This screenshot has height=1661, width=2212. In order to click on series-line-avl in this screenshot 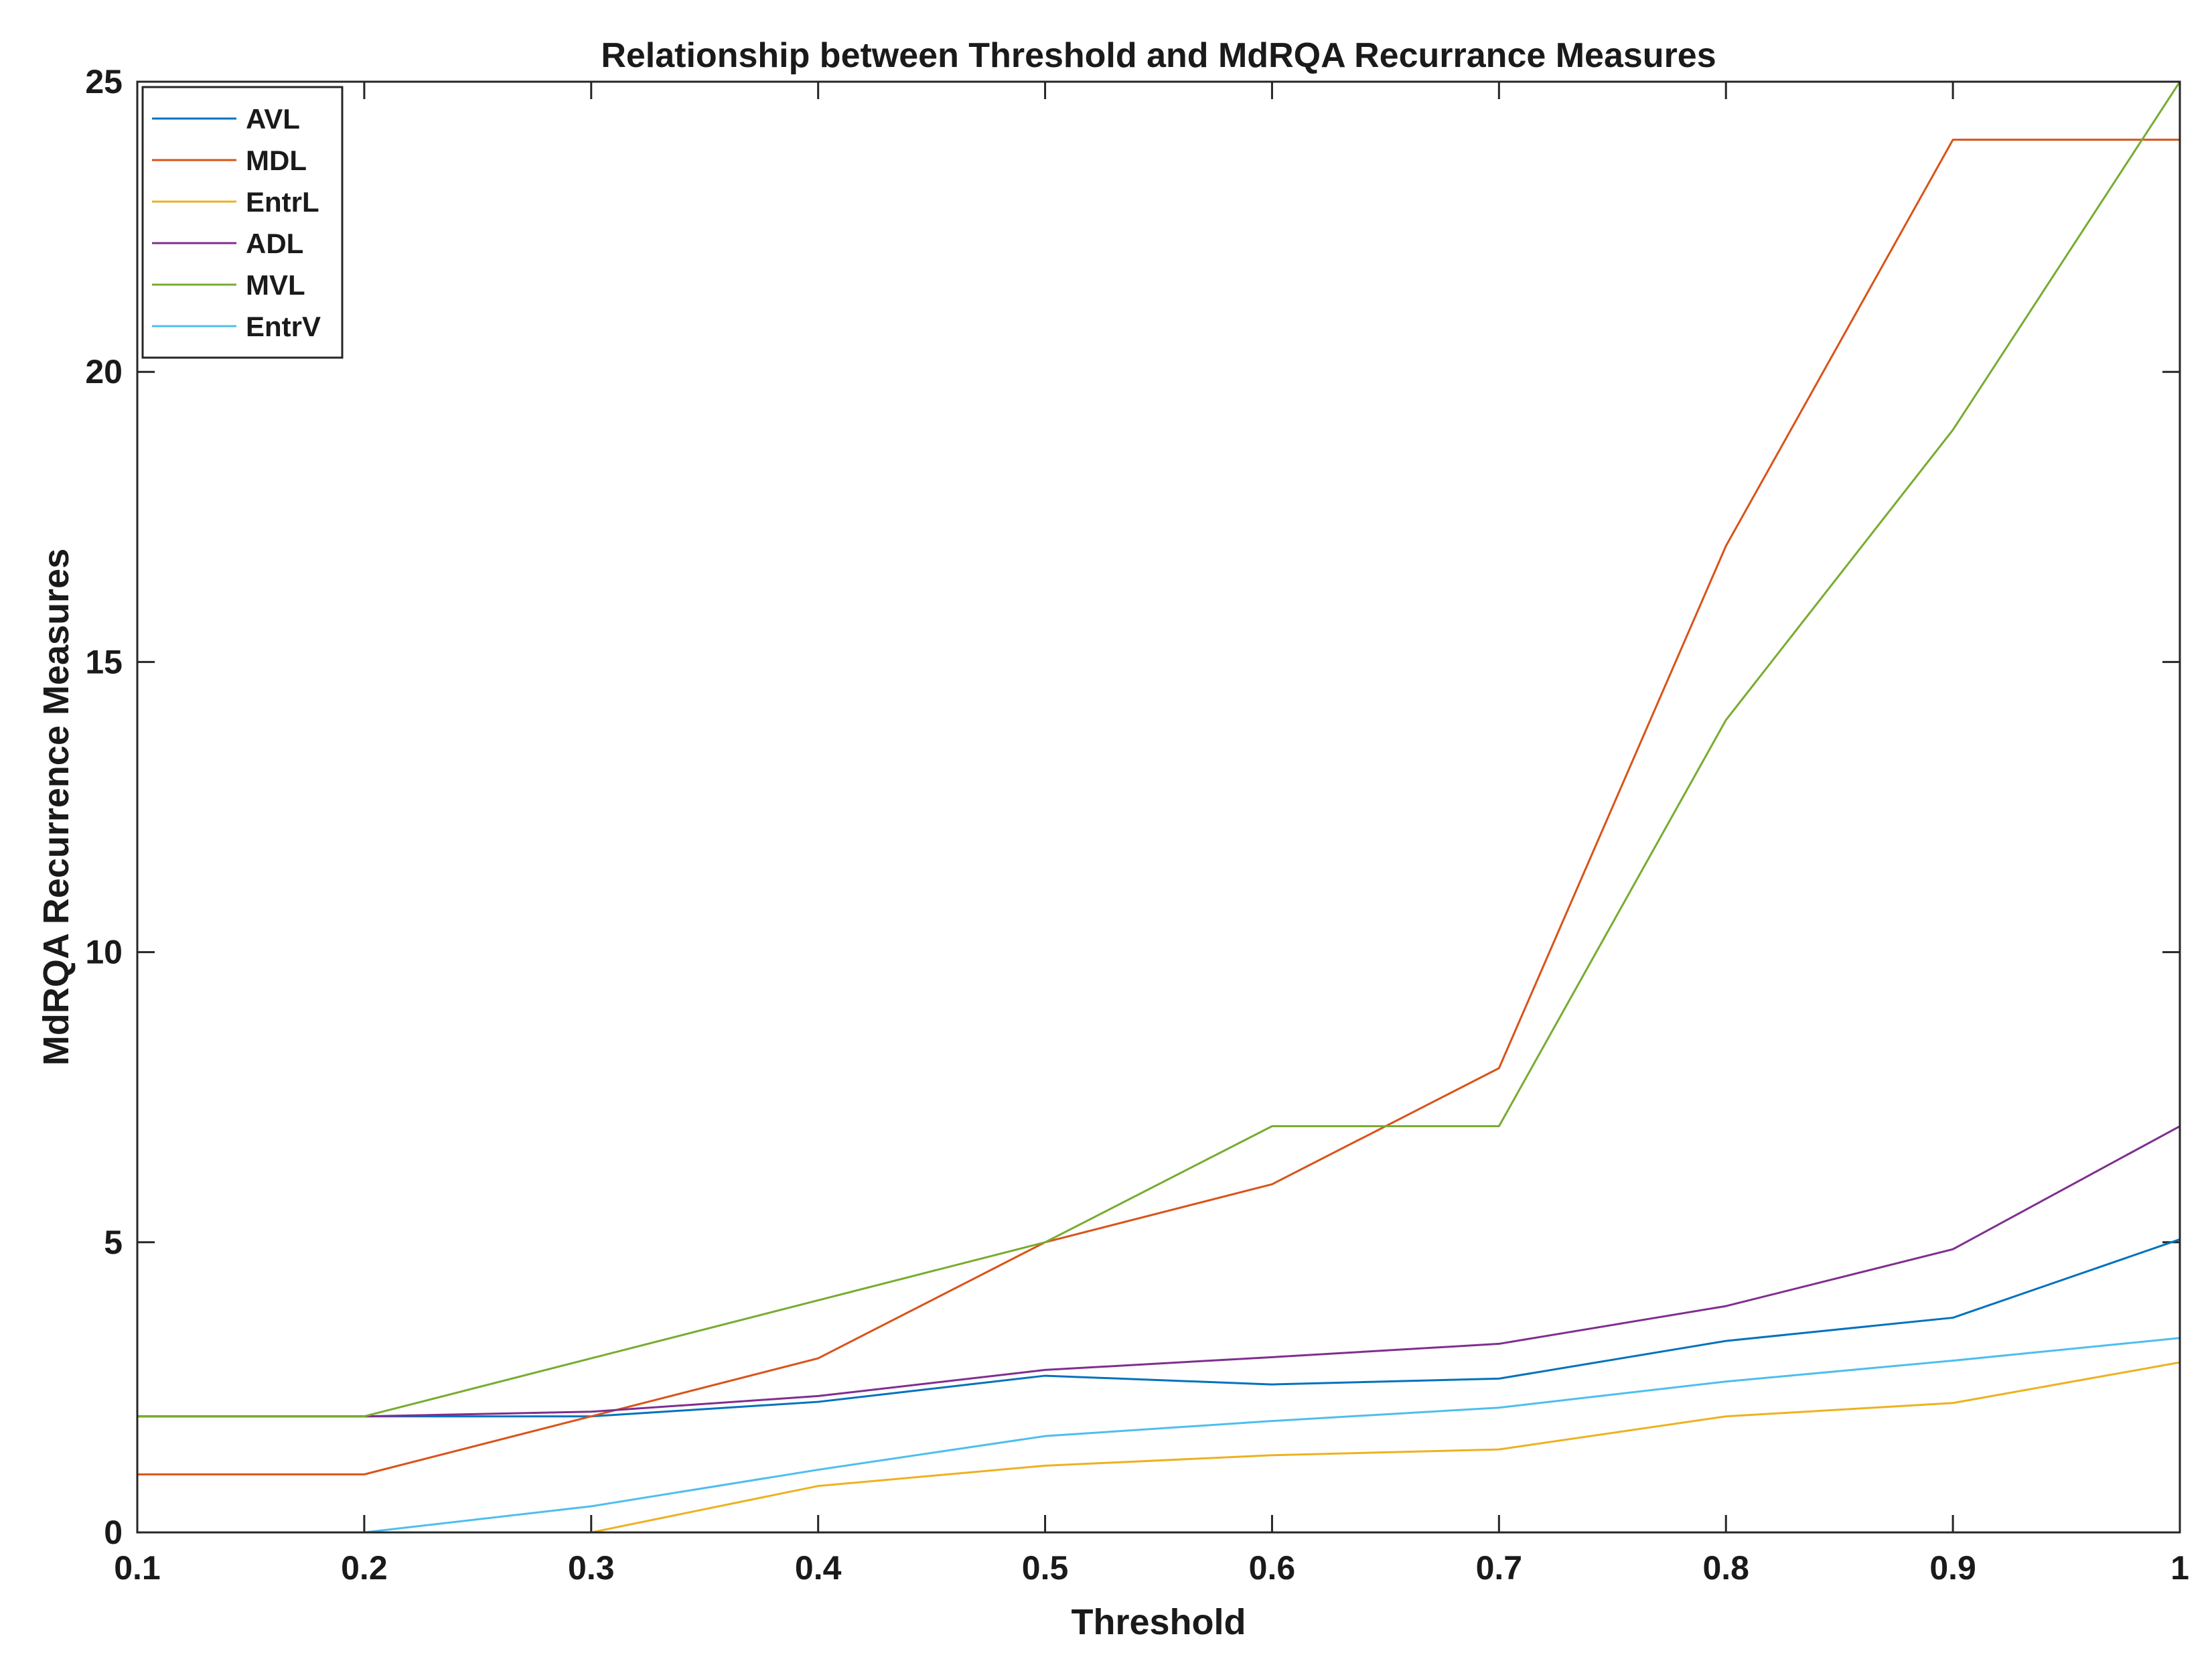, I will do `click(1159, 1328)`.